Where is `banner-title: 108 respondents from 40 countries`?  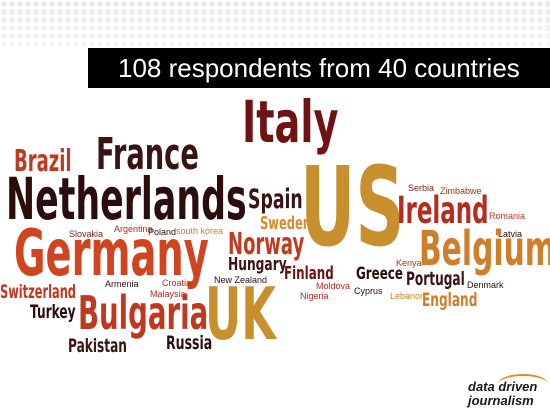
banner-title: 108 respondents from 40 countries is located at coordinates (319, 68).